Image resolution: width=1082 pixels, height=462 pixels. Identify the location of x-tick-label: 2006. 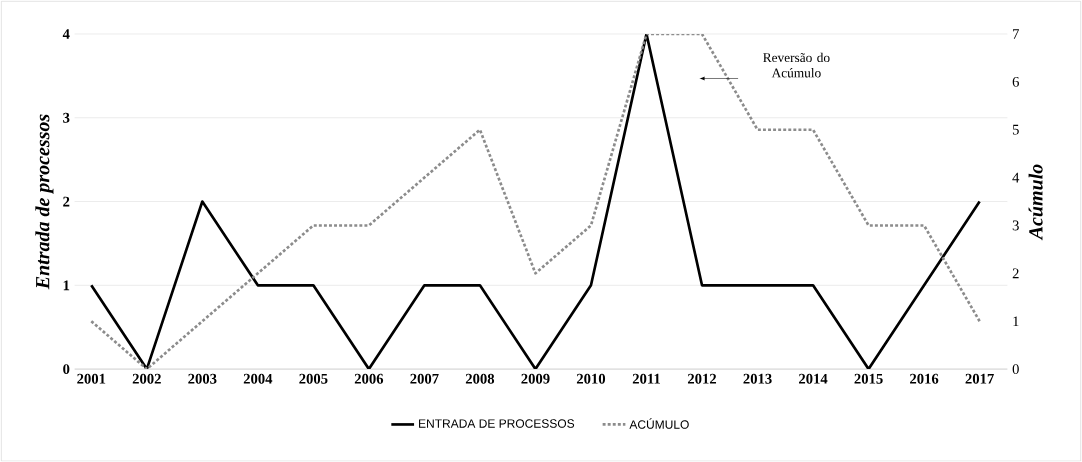
(369, 378).